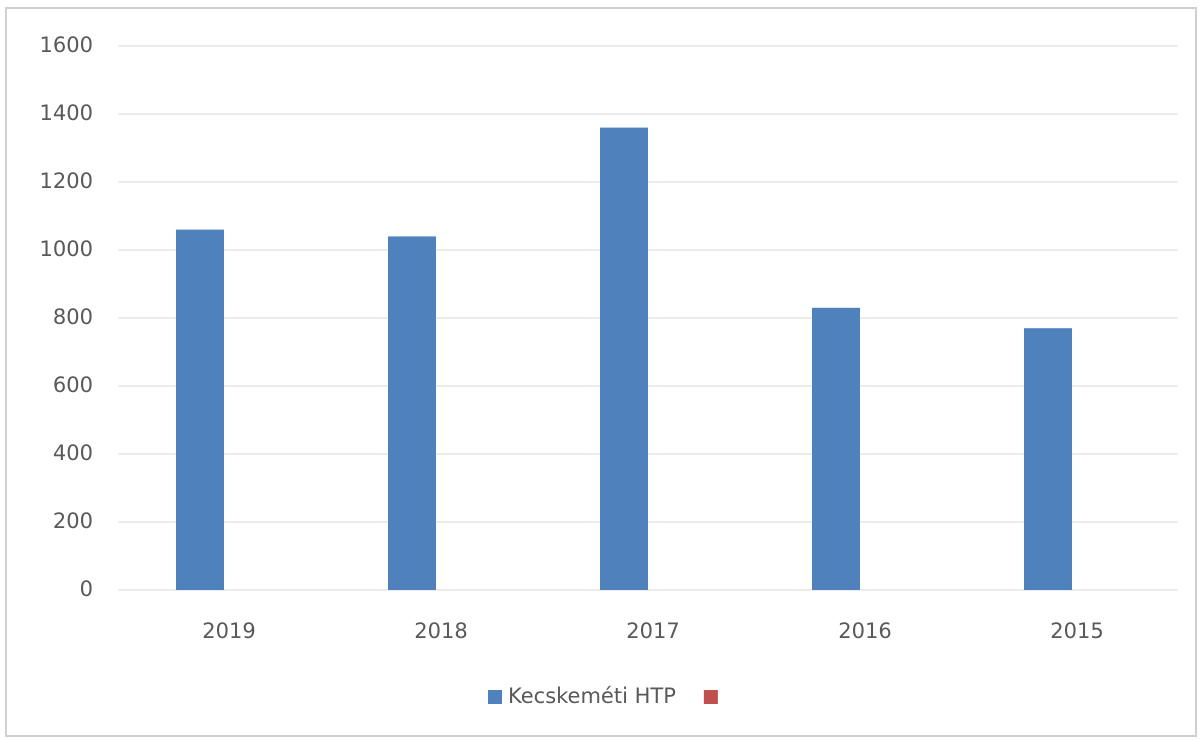 The image size is (1203, 740). Describe the element at coordinates (86, 589) in the screenshot. I see `y-tick-label: 0` at that location.